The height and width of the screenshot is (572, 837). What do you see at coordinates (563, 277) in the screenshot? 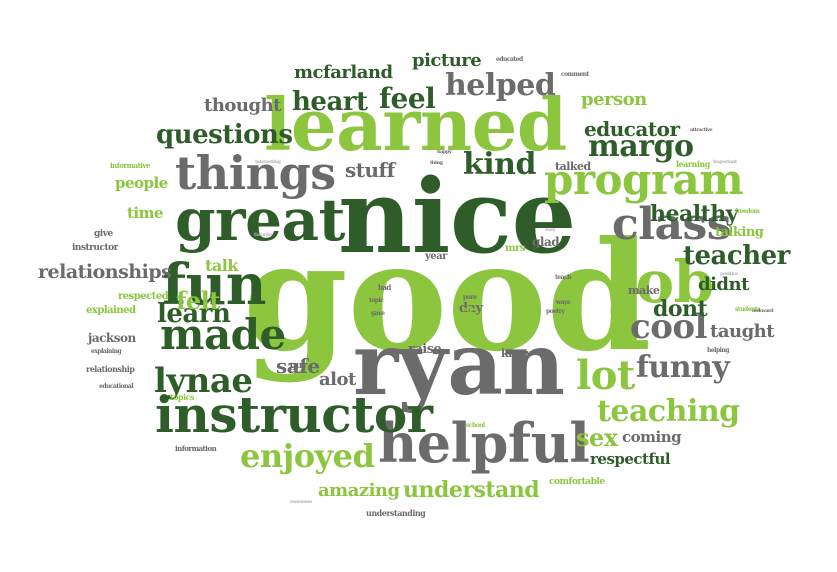
I see `word-teach: teach` at bounding box center [563, 277].